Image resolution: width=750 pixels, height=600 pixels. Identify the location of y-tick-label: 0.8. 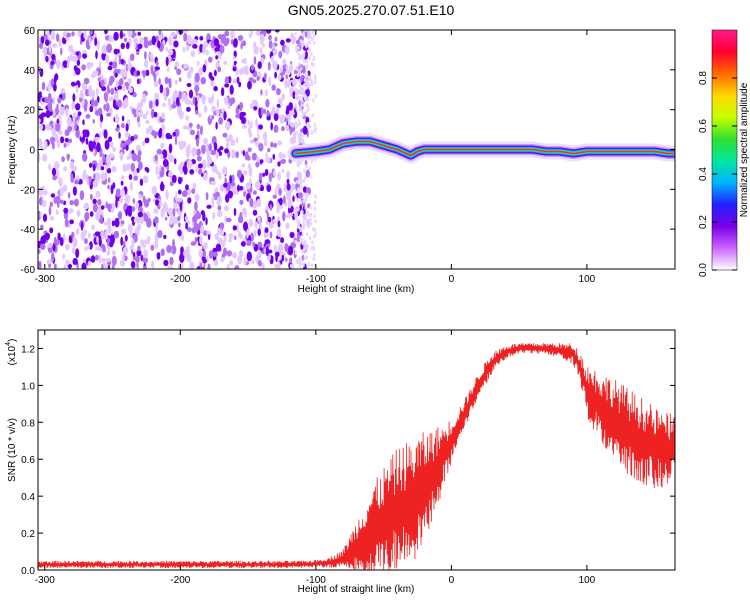
(28, 423).